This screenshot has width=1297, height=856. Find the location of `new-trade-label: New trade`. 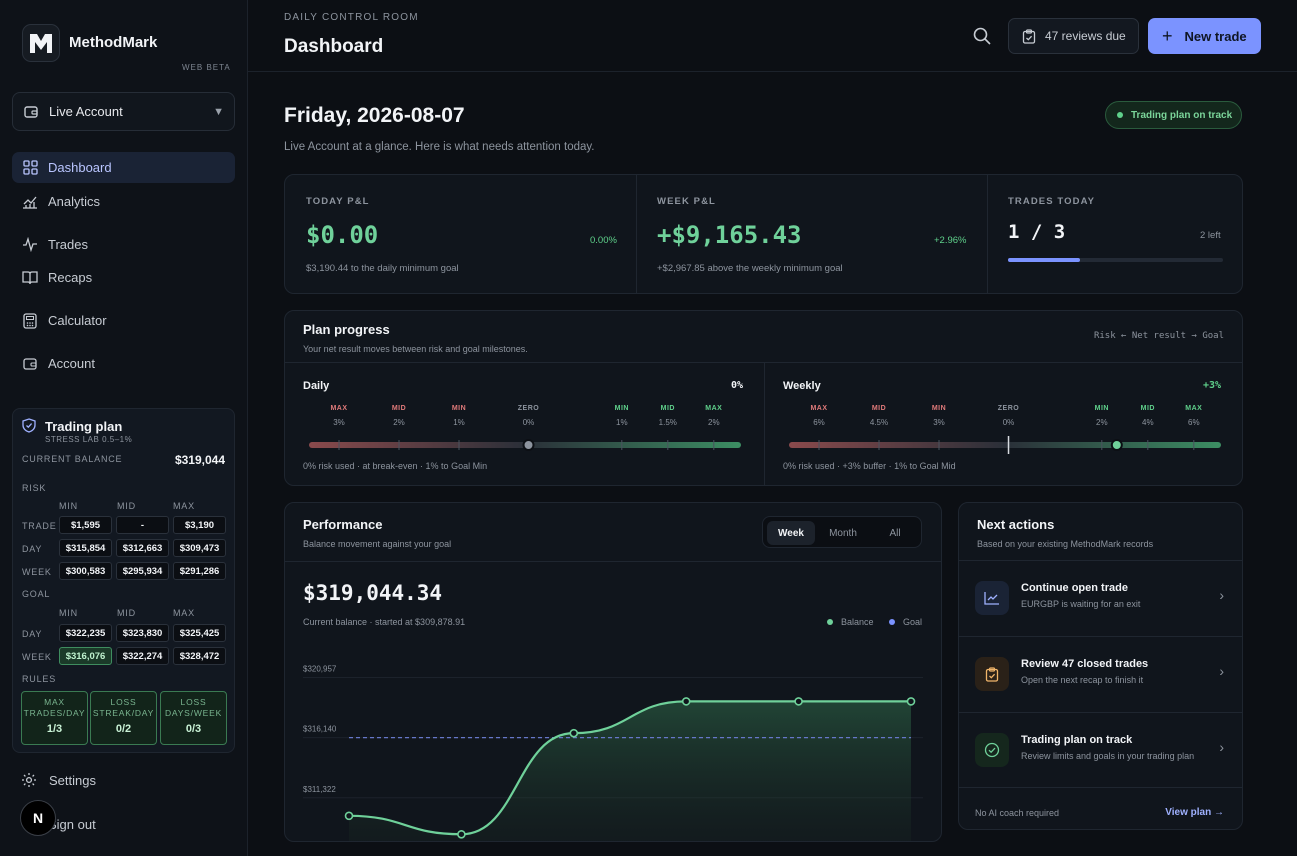

new-trade-label: New trade is located at coordinates (1215, 36).